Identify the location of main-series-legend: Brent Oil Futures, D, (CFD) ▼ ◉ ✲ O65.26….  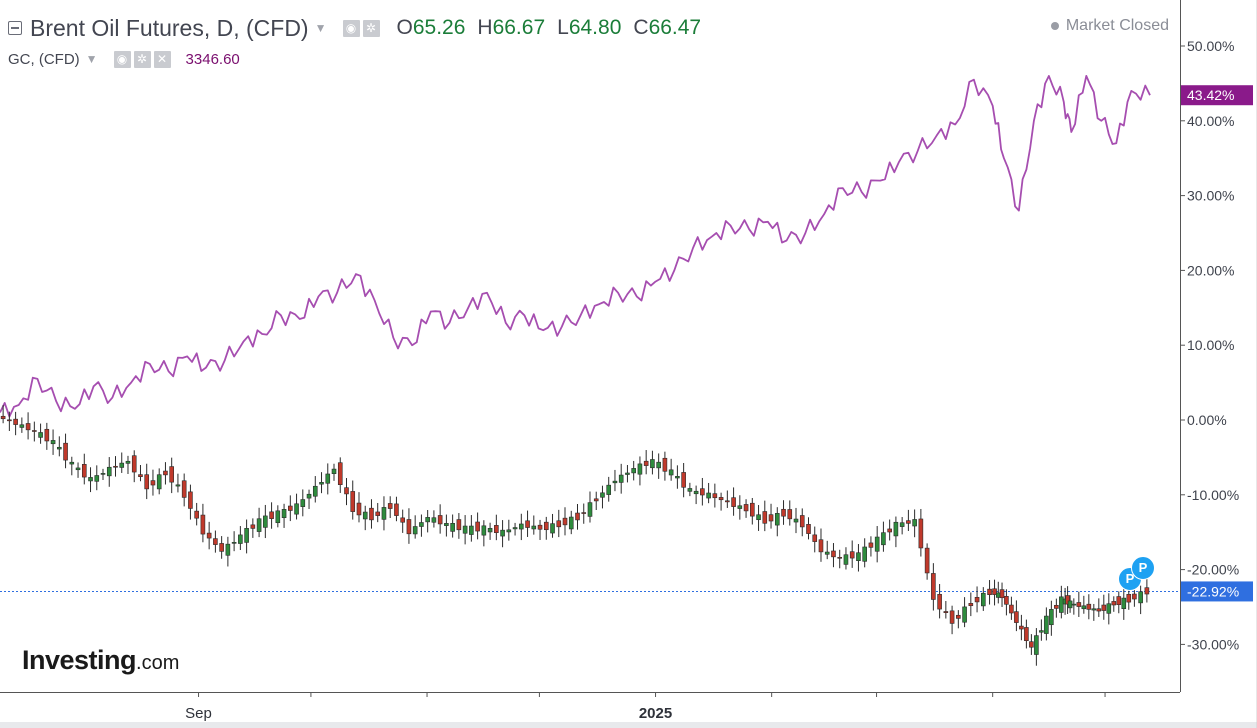
(360, 28).